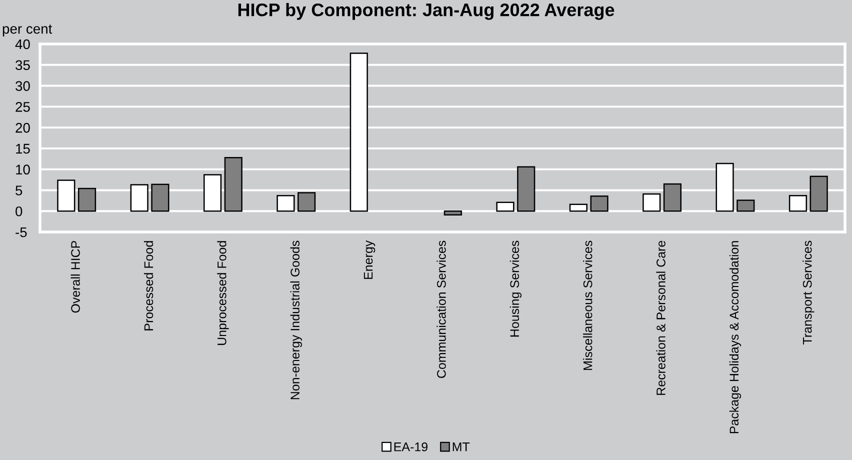  Describe the element at coordinates (23, 169) in the screenshot. I see `y-tick-label: 10` at that location.